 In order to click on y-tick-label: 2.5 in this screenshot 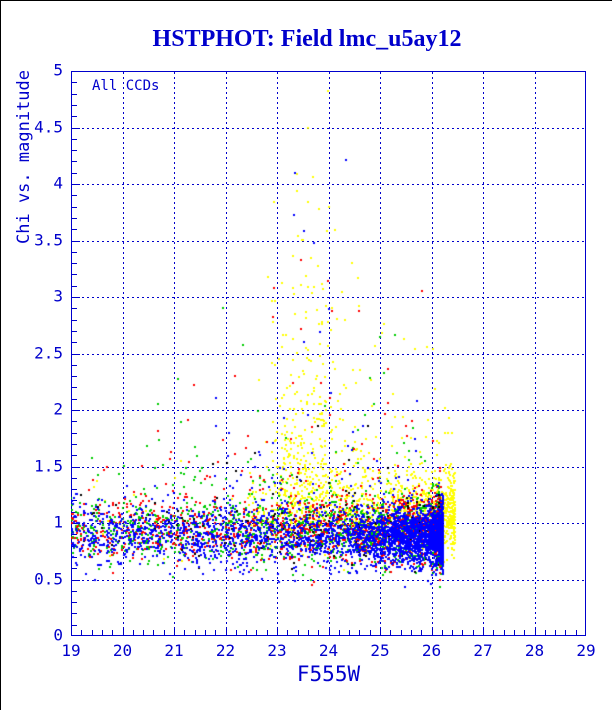, I will do `click(48, 353)`.